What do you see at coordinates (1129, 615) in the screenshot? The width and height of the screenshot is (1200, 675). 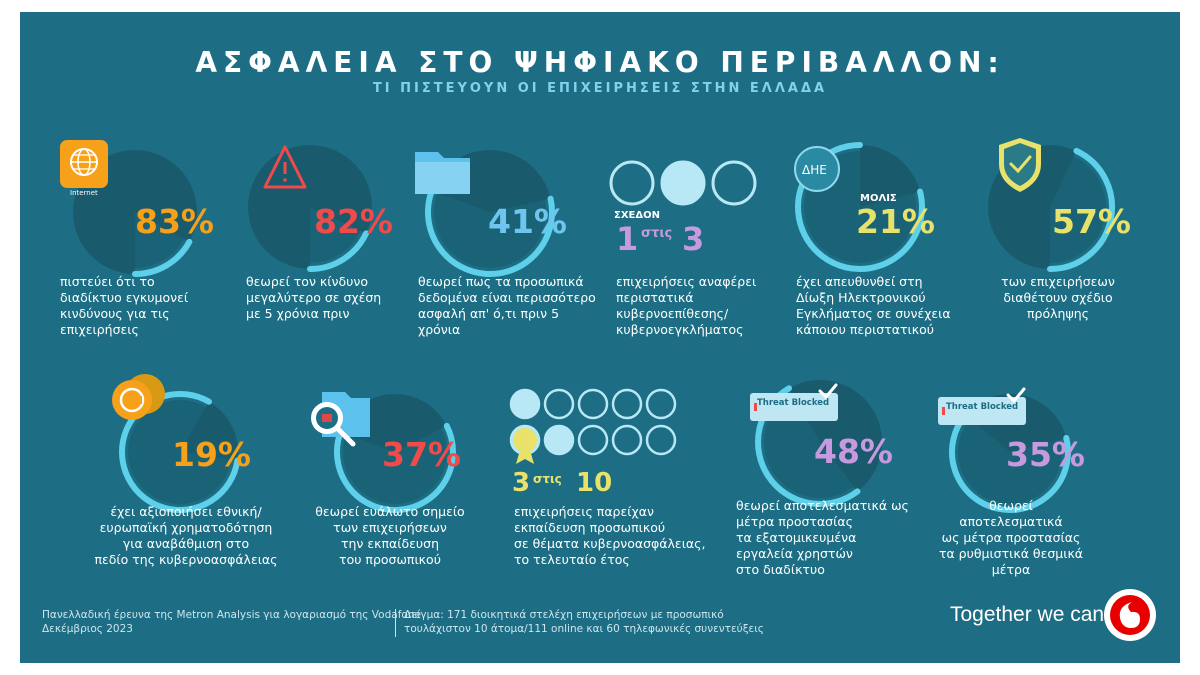 I see `vodafone-logo` at bounding box center [1129, 615].